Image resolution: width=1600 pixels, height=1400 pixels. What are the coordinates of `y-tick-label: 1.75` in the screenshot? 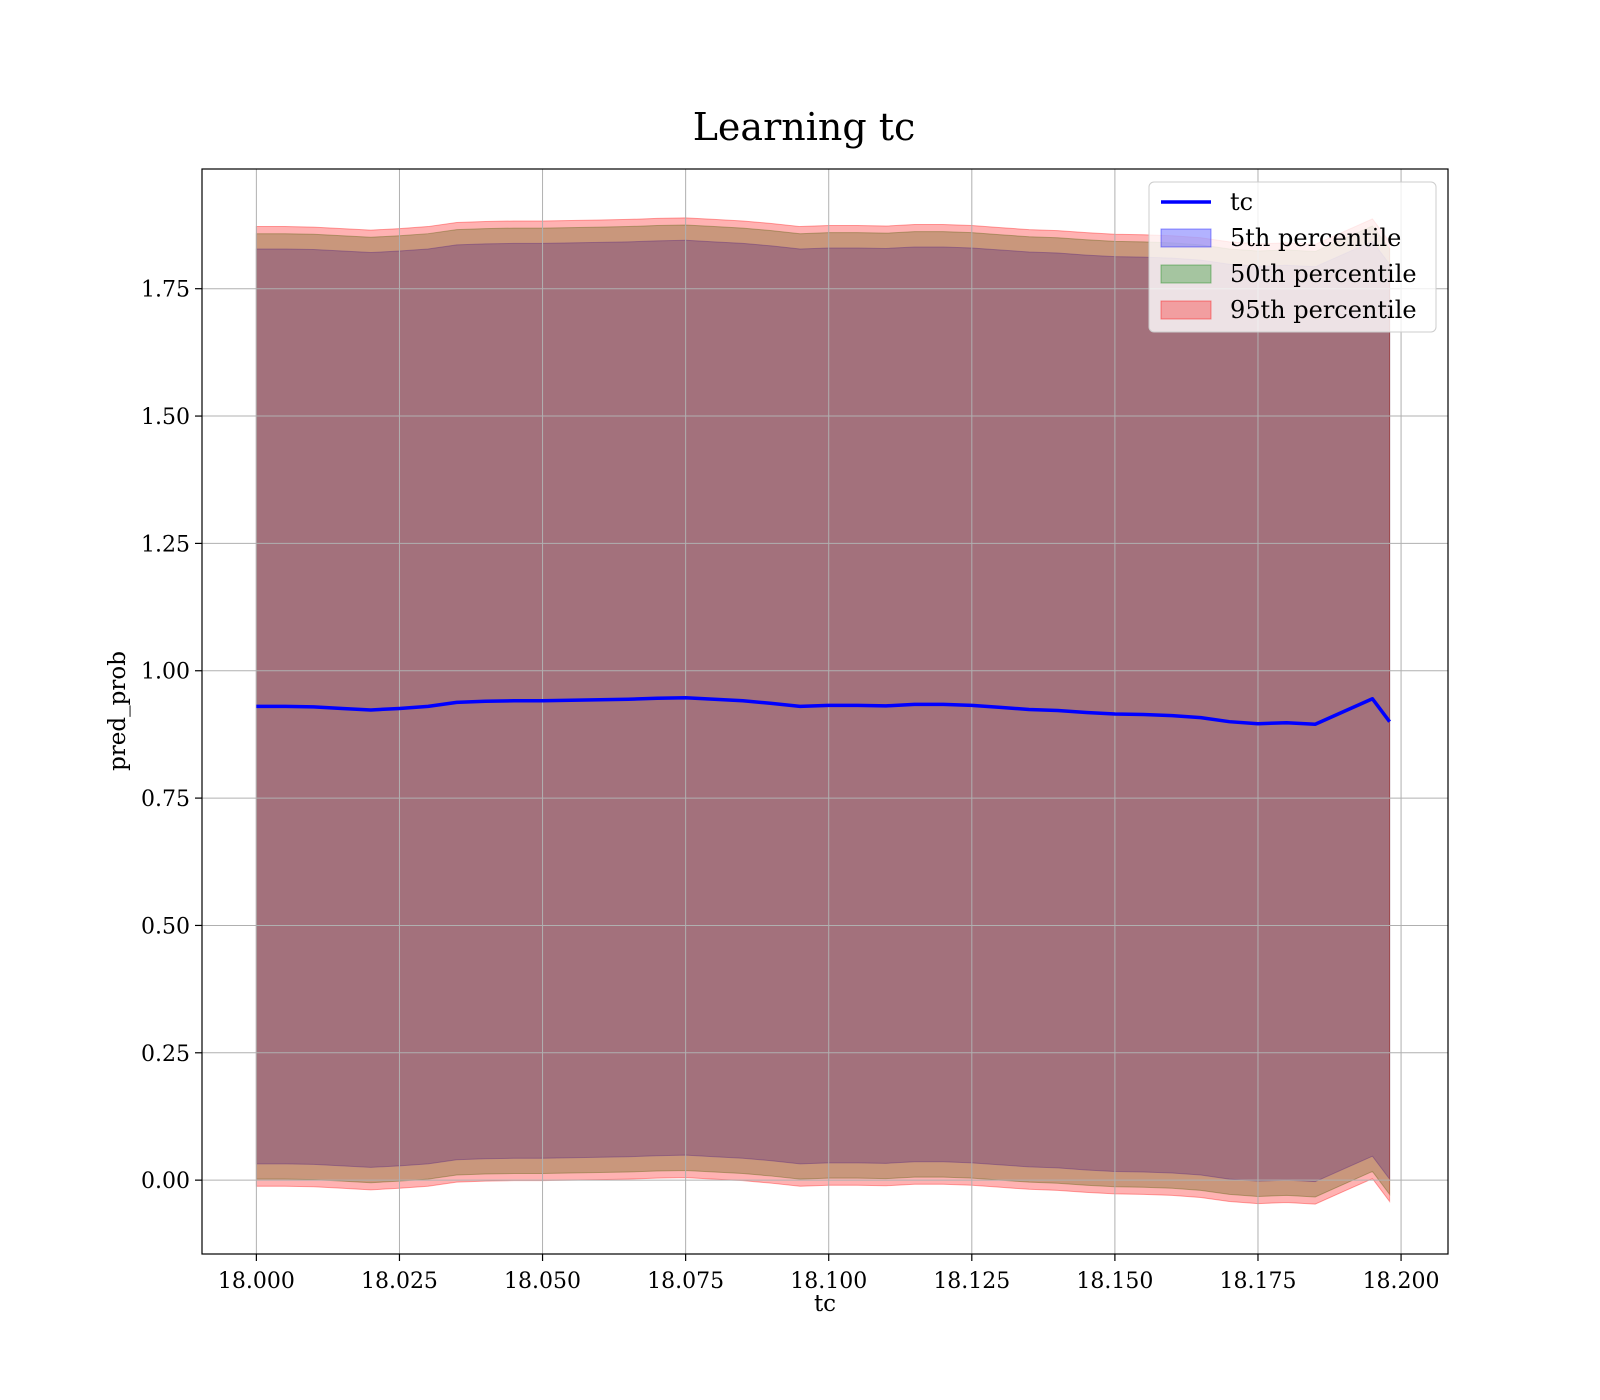 It's located at (165, 290).